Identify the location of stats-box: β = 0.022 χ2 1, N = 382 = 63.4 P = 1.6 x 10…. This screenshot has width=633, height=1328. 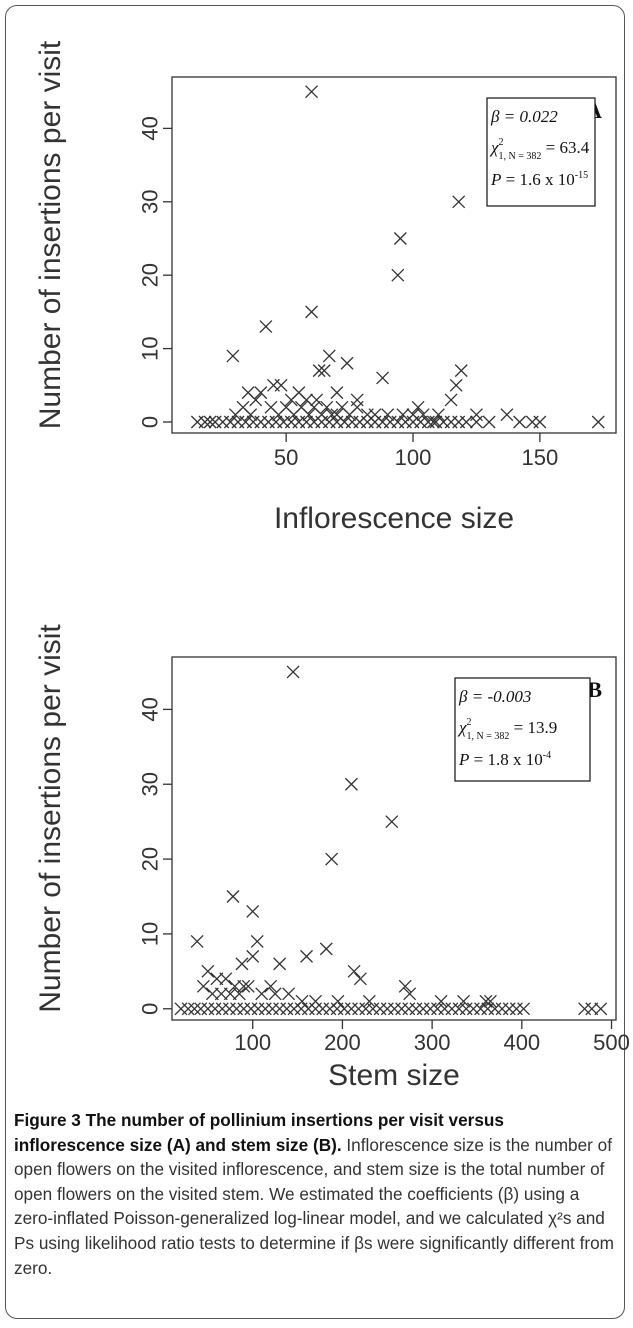
(541, 152).